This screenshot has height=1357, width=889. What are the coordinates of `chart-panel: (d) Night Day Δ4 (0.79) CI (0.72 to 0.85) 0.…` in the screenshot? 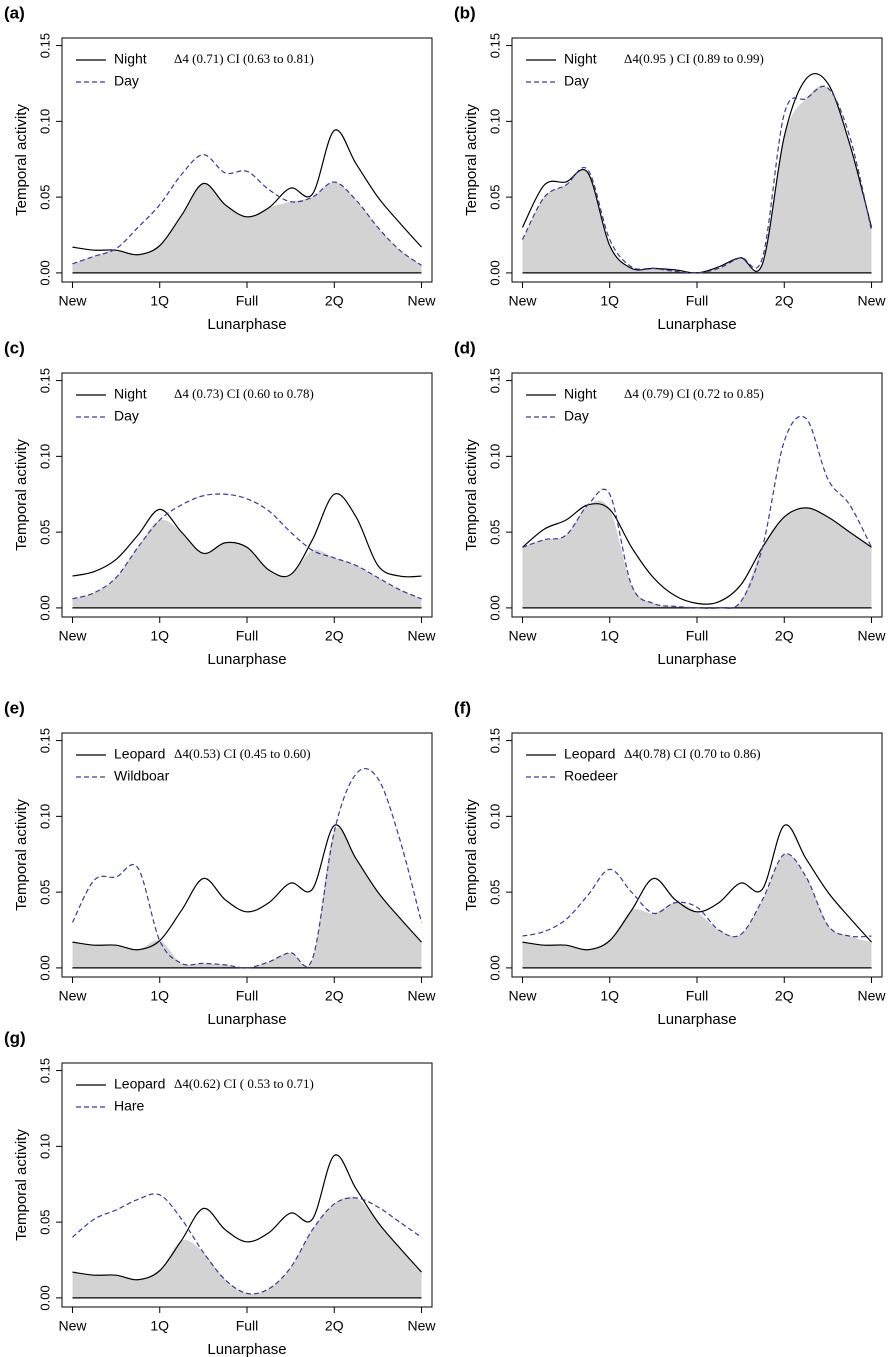 It's located at (670, 502).